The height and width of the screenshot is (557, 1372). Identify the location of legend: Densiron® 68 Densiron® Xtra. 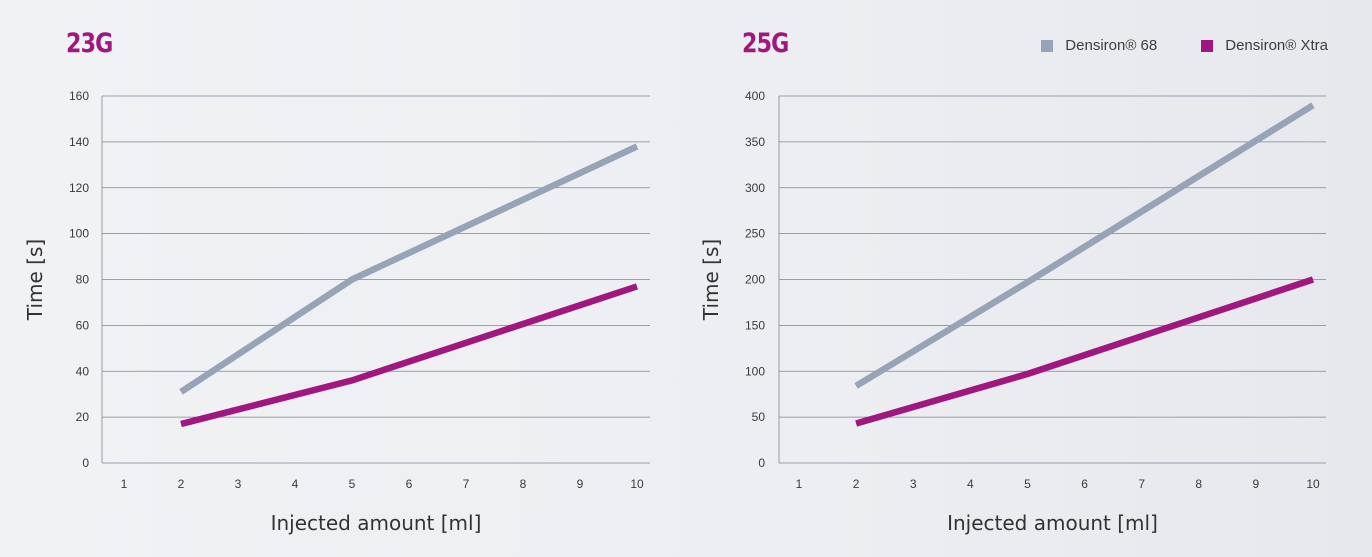
(1184, 45).